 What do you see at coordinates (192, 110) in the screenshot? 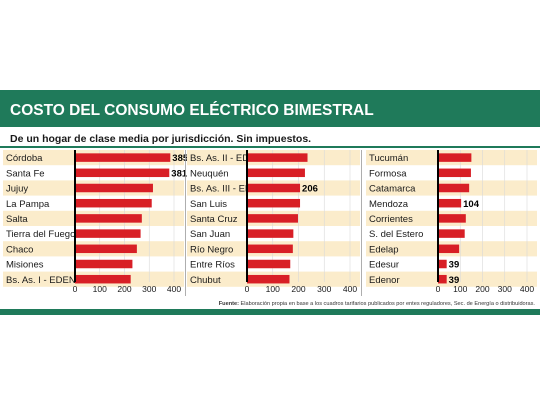
I see `chart-title: COSTO DEL CONSUMO ELÉCTRICO BIMESTRAL` at bounding box center [192, 110].